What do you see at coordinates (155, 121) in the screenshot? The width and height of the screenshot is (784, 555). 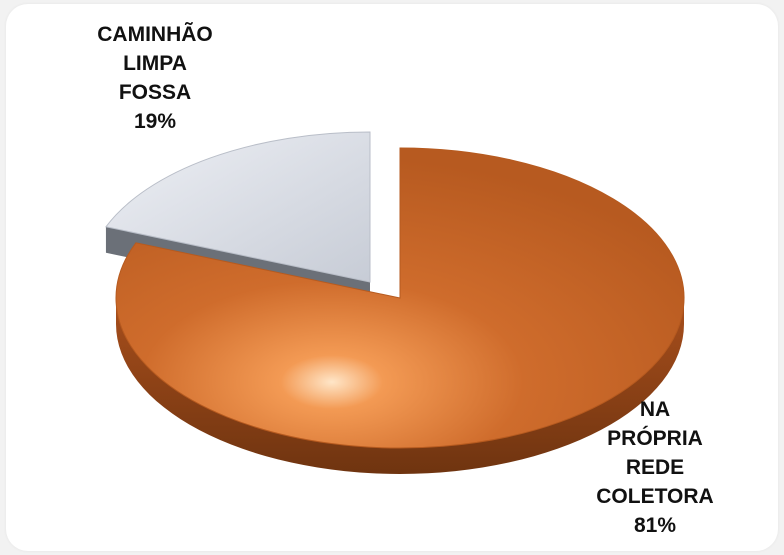 I see `slice-value-caminhao: 19%` at bounding box center [155, 121].